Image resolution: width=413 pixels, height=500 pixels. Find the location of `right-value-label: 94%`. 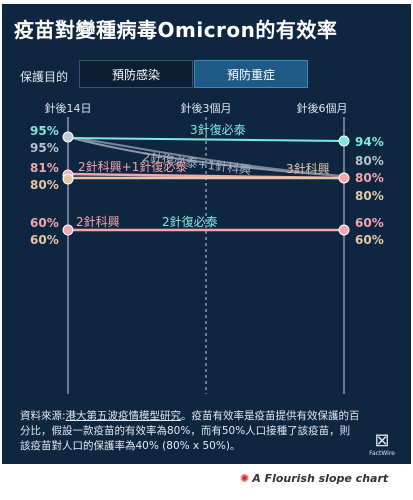

right-value-label: 94% is located at coordinates (369, 142).